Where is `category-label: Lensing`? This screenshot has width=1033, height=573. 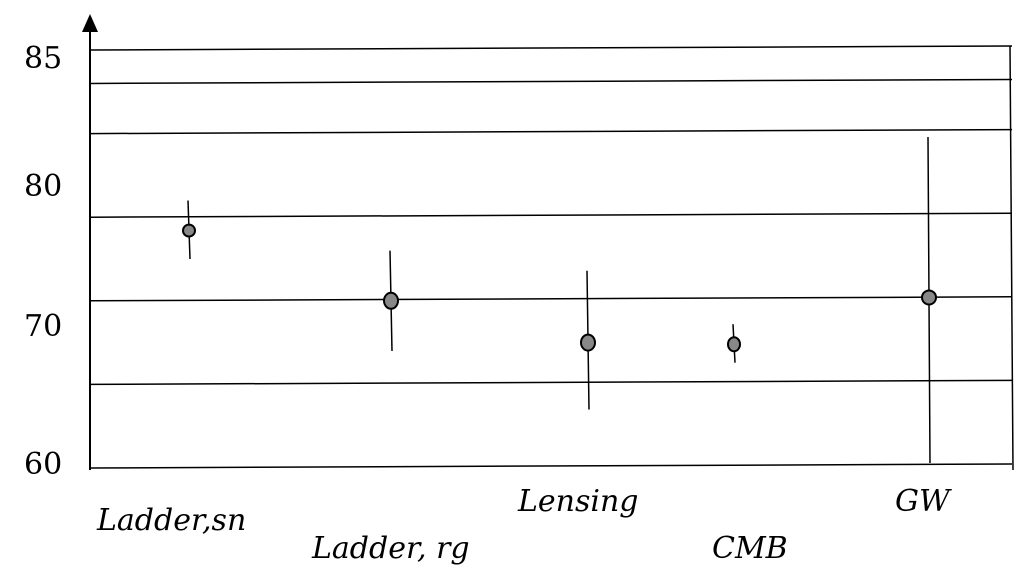 category-label: Lensing is located at coordinates (578, 501).